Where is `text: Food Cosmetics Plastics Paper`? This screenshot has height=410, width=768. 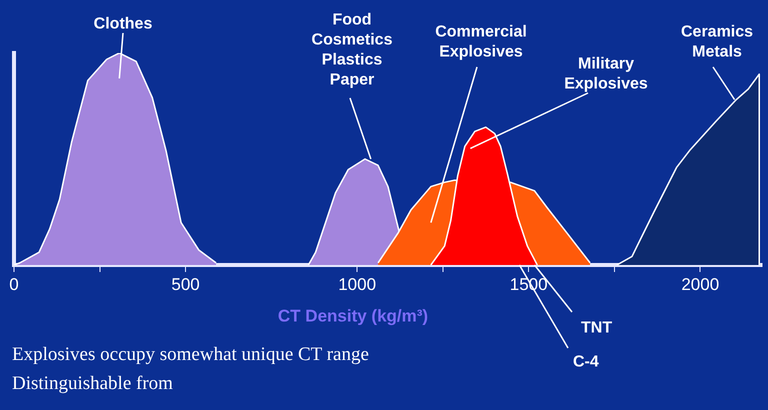
text: Food Cosmetics Plastics Paper is located at coordinates (352, 49).